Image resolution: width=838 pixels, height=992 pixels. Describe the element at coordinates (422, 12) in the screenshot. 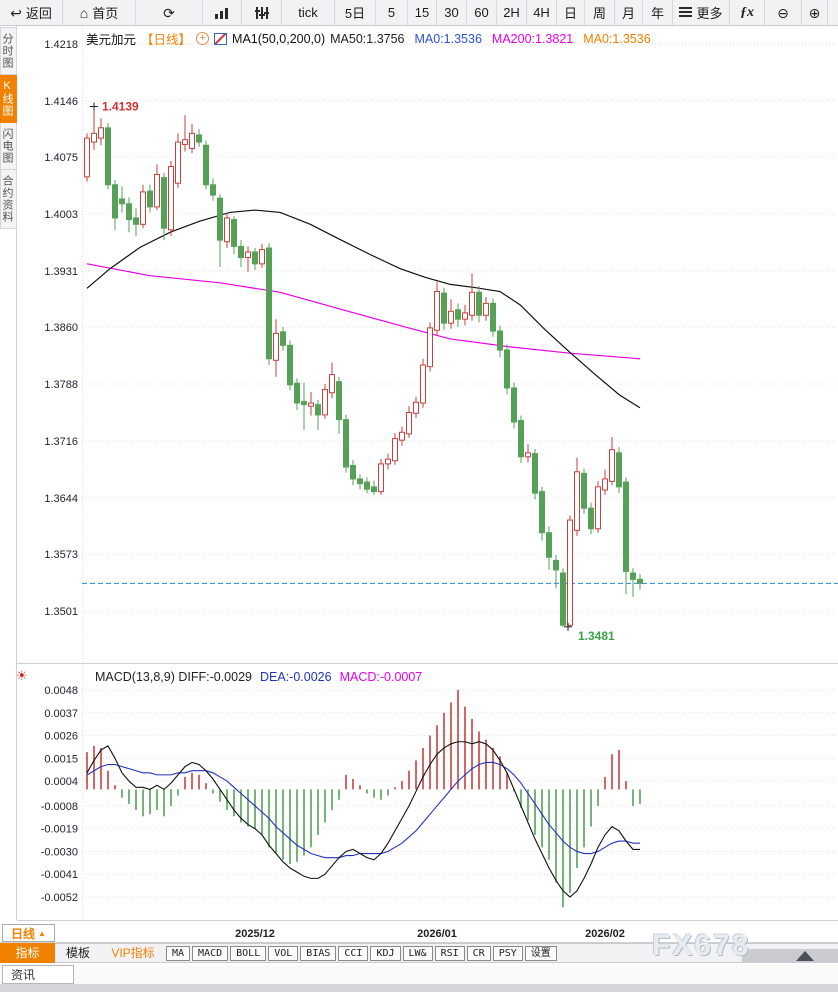

I see `toolbar-button-interval-15: 15` at that location.